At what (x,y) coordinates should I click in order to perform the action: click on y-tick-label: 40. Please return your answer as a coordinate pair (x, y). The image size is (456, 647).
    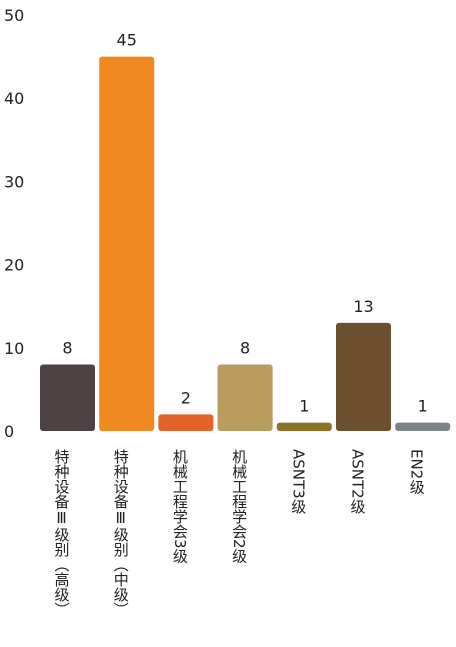
    Looking at the image, I should click on (14, 98).